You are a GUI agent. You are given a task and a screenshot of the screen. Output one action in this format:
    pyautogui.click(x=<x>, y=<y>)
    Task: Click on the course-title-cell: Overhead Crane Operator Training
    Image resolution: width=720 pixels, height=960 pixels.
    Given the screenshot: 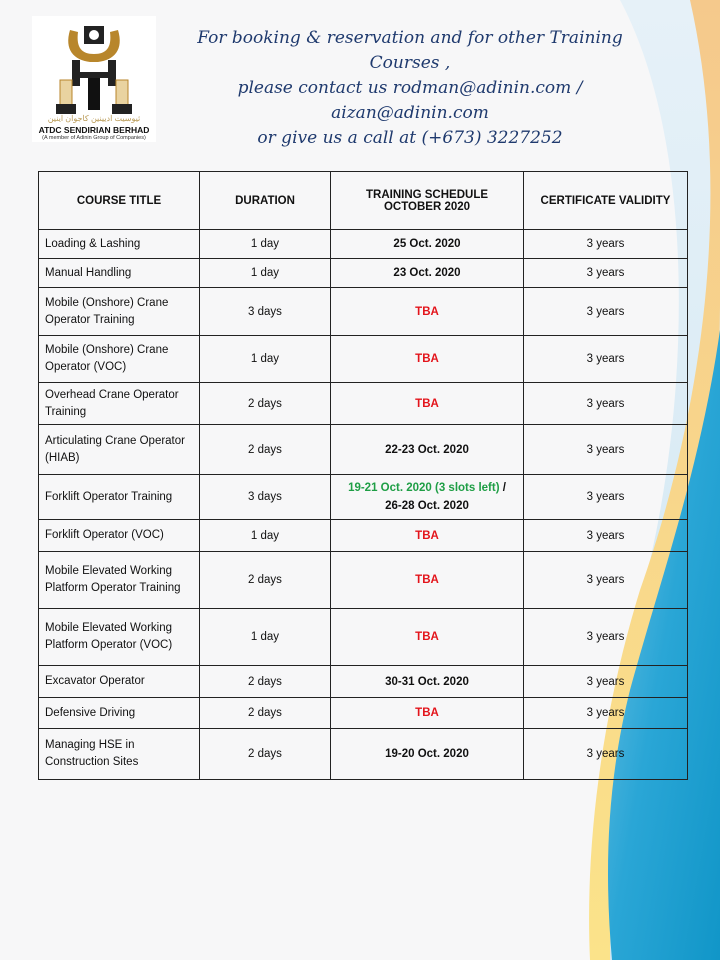 What is the action you would take?
    pyautogui.click(x=119, y=403)
    